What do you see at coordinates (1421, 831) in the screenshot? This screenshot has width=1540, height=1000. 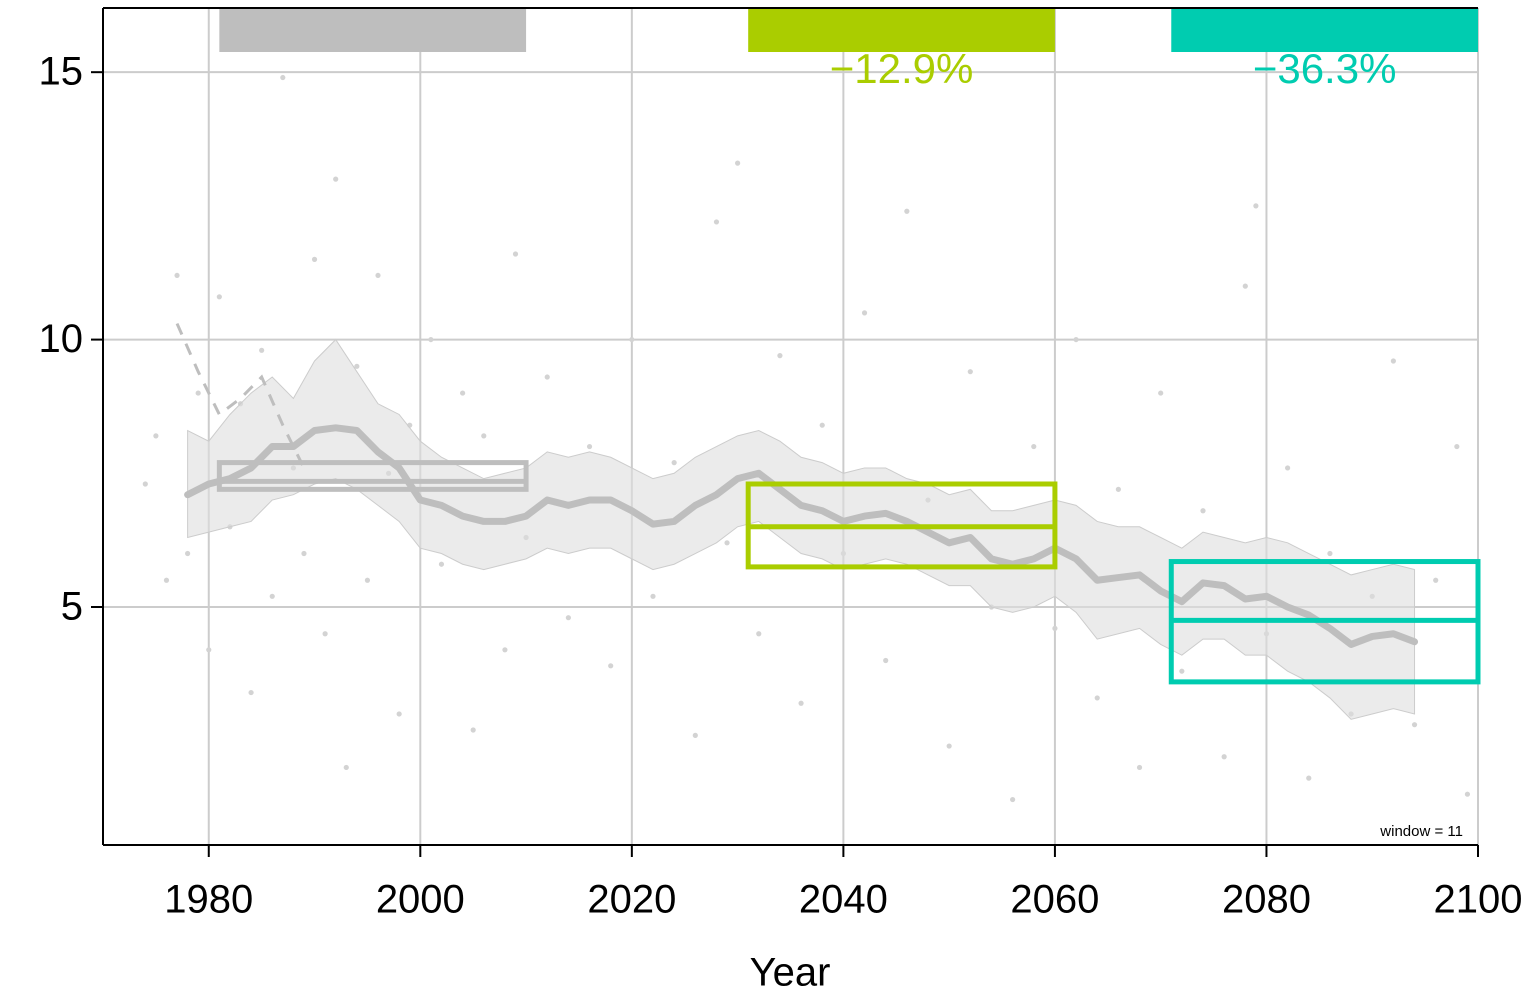 I see `annotation: window = 11` at bounding box center [1421, 831].